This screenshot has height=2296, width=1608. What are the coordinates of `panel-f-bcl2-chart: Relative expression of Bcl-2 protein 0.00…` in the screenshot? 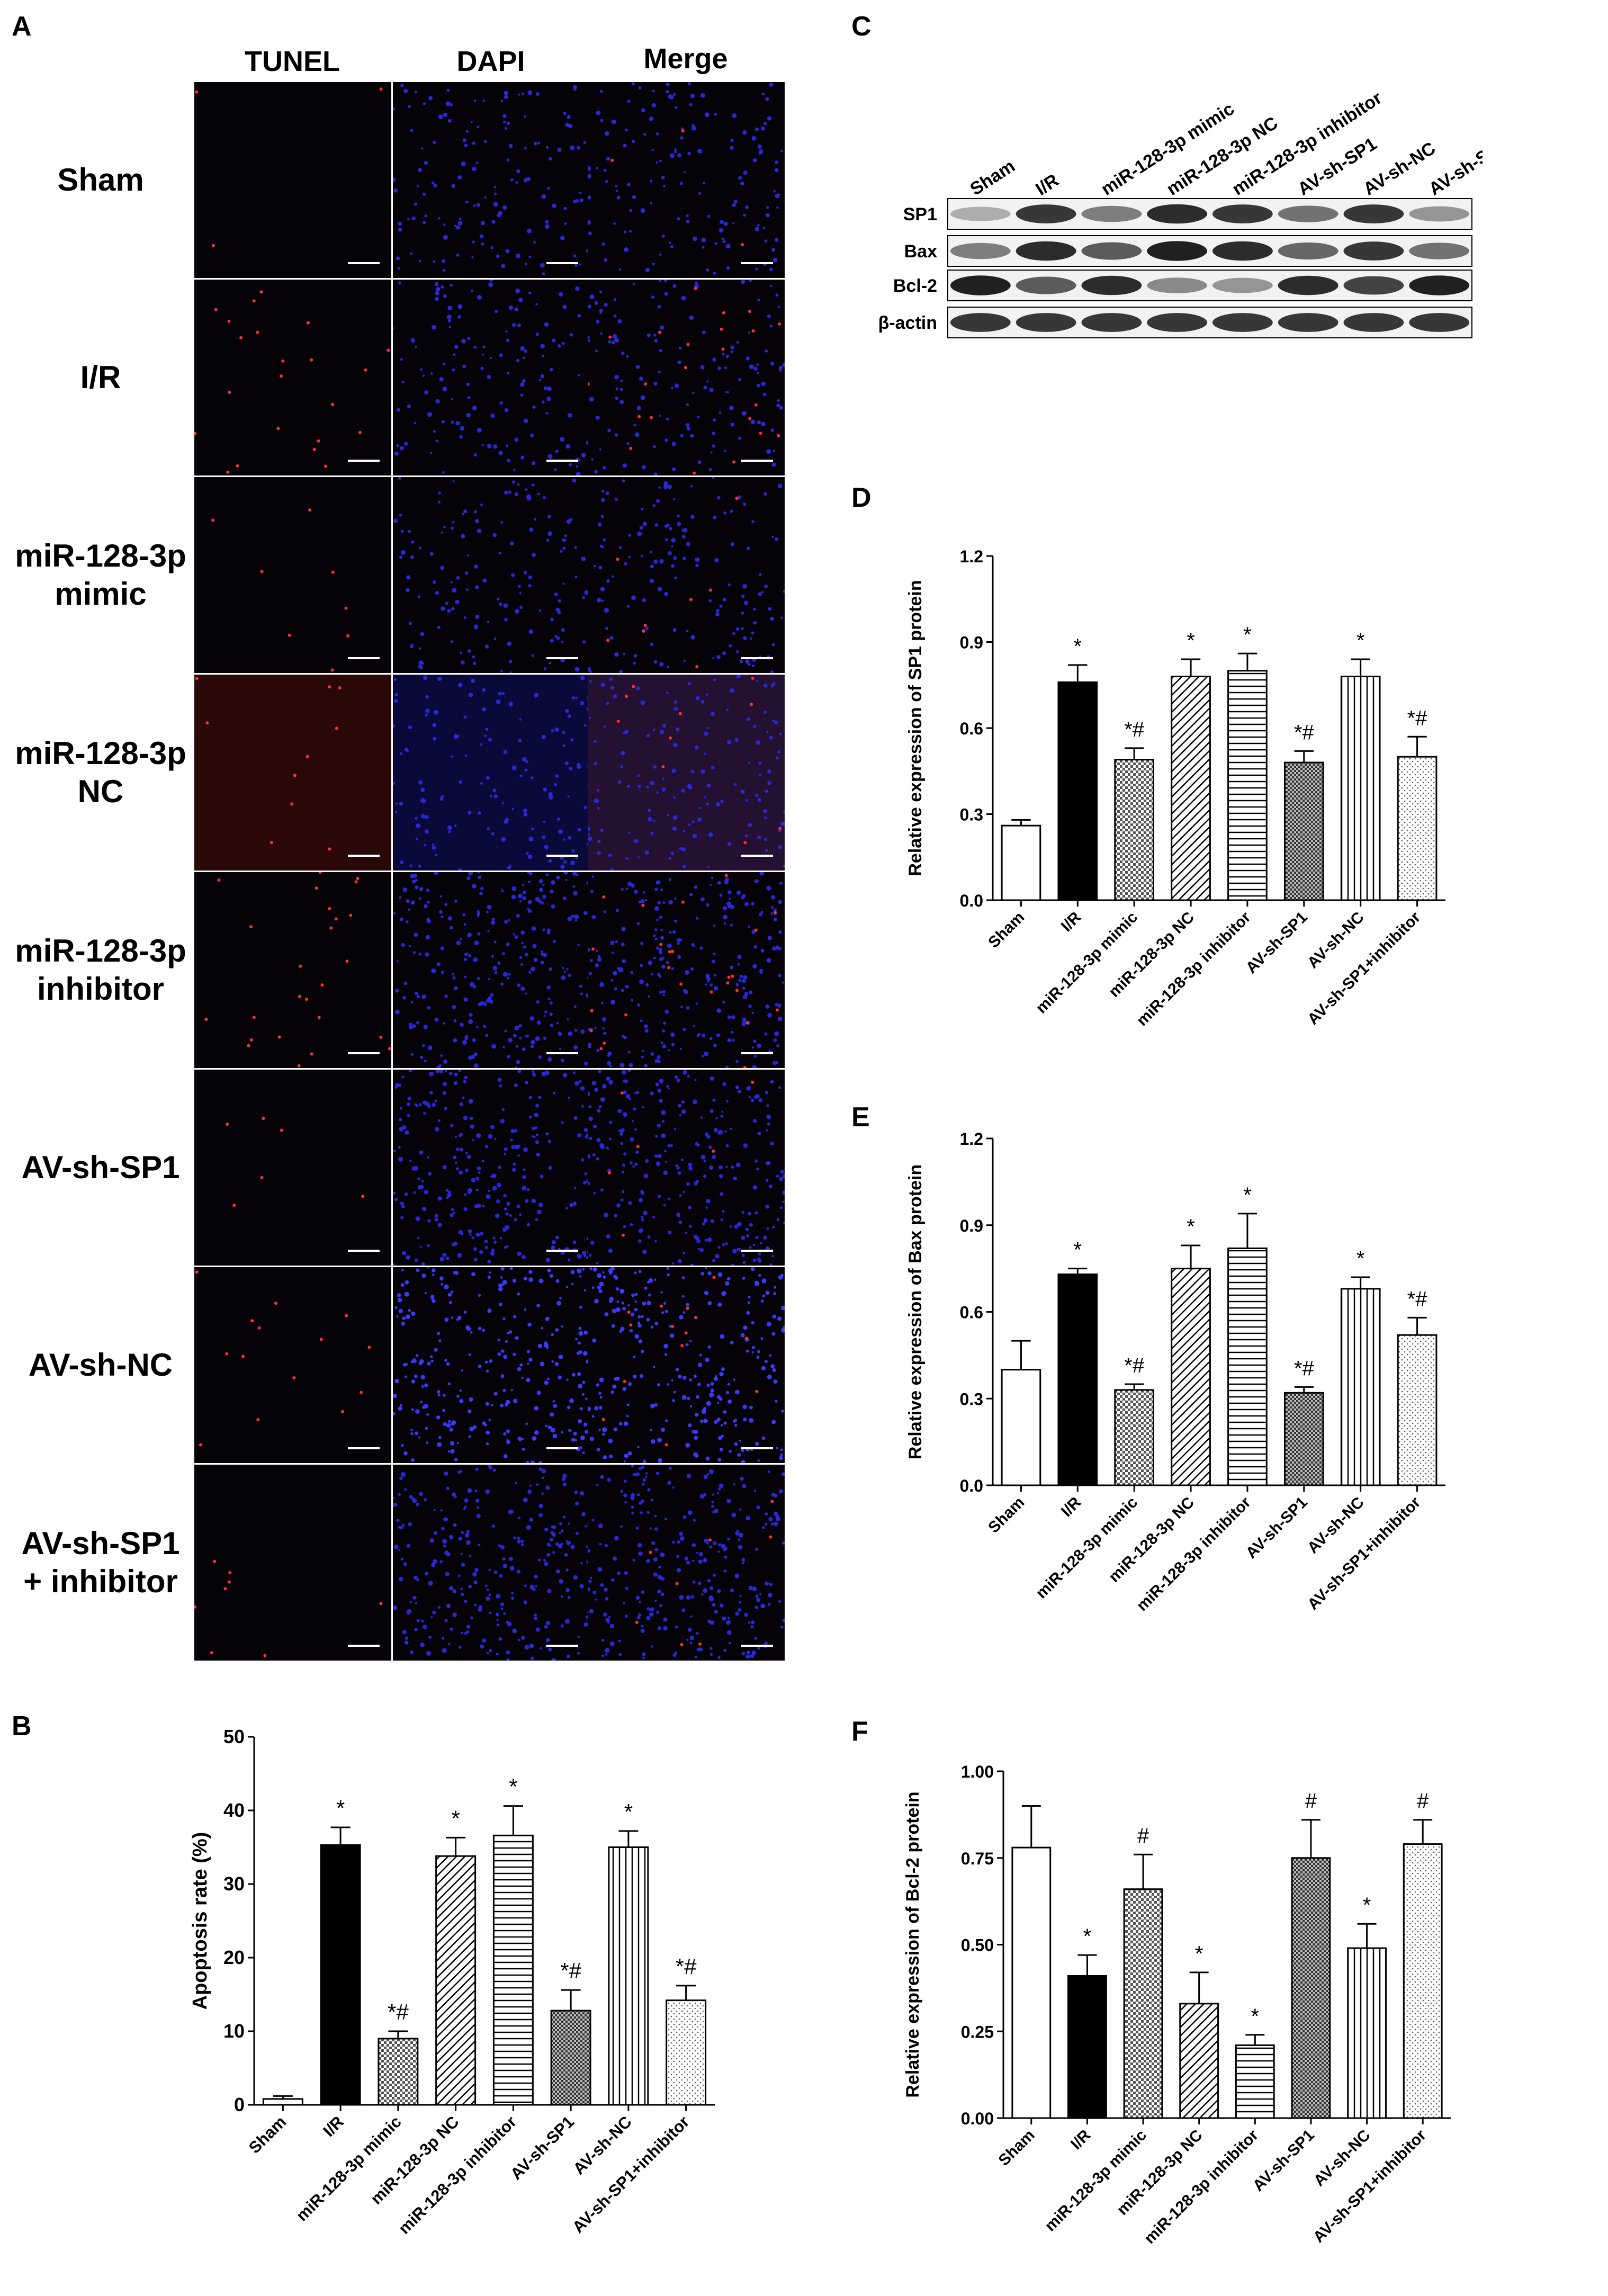 It's located at (1177, 2005).